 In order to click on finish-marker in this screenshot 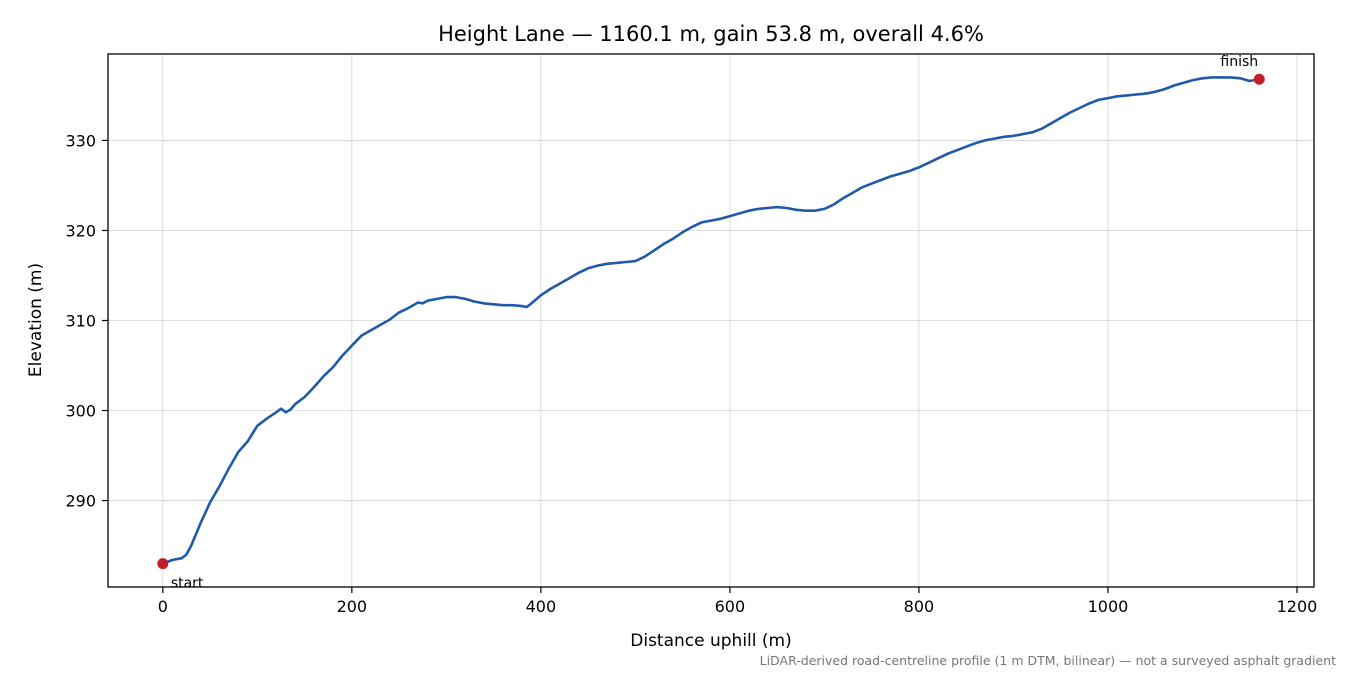, I will do `click(1259, 79)`.